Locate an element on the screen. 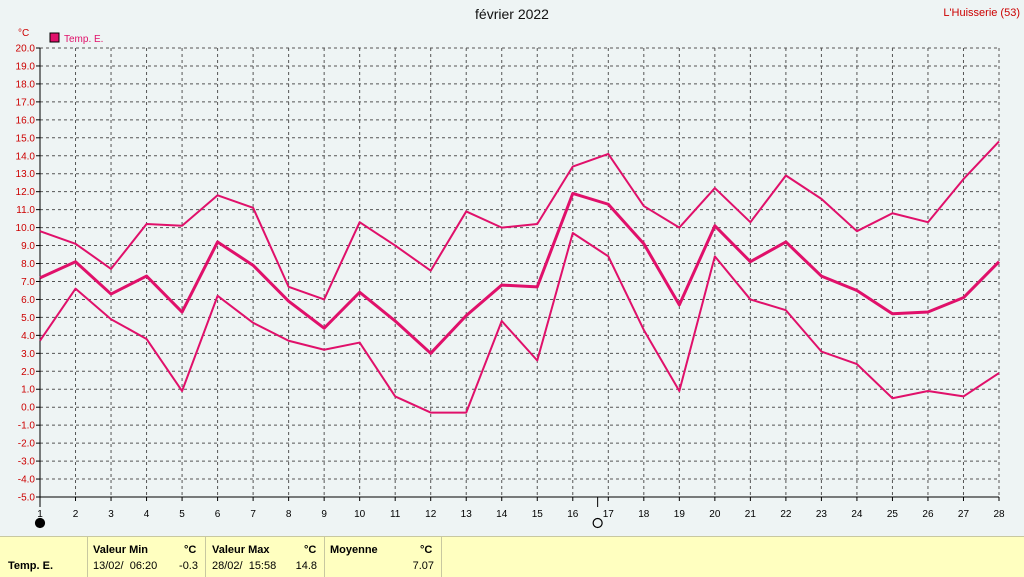 The height and width of the screenshot is (577, 1024). y-tick-label: 1.0 is located at coordinates (28, 390).